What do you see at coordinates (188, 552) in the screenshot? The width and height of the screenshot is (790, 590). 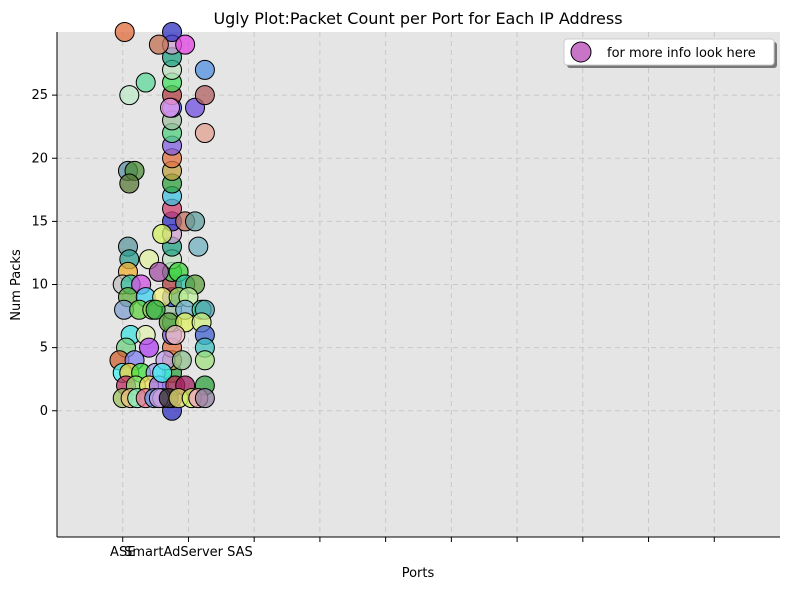 I see `x-tick-label: SmartAdServer SAS` at bounding box center [188, 552].